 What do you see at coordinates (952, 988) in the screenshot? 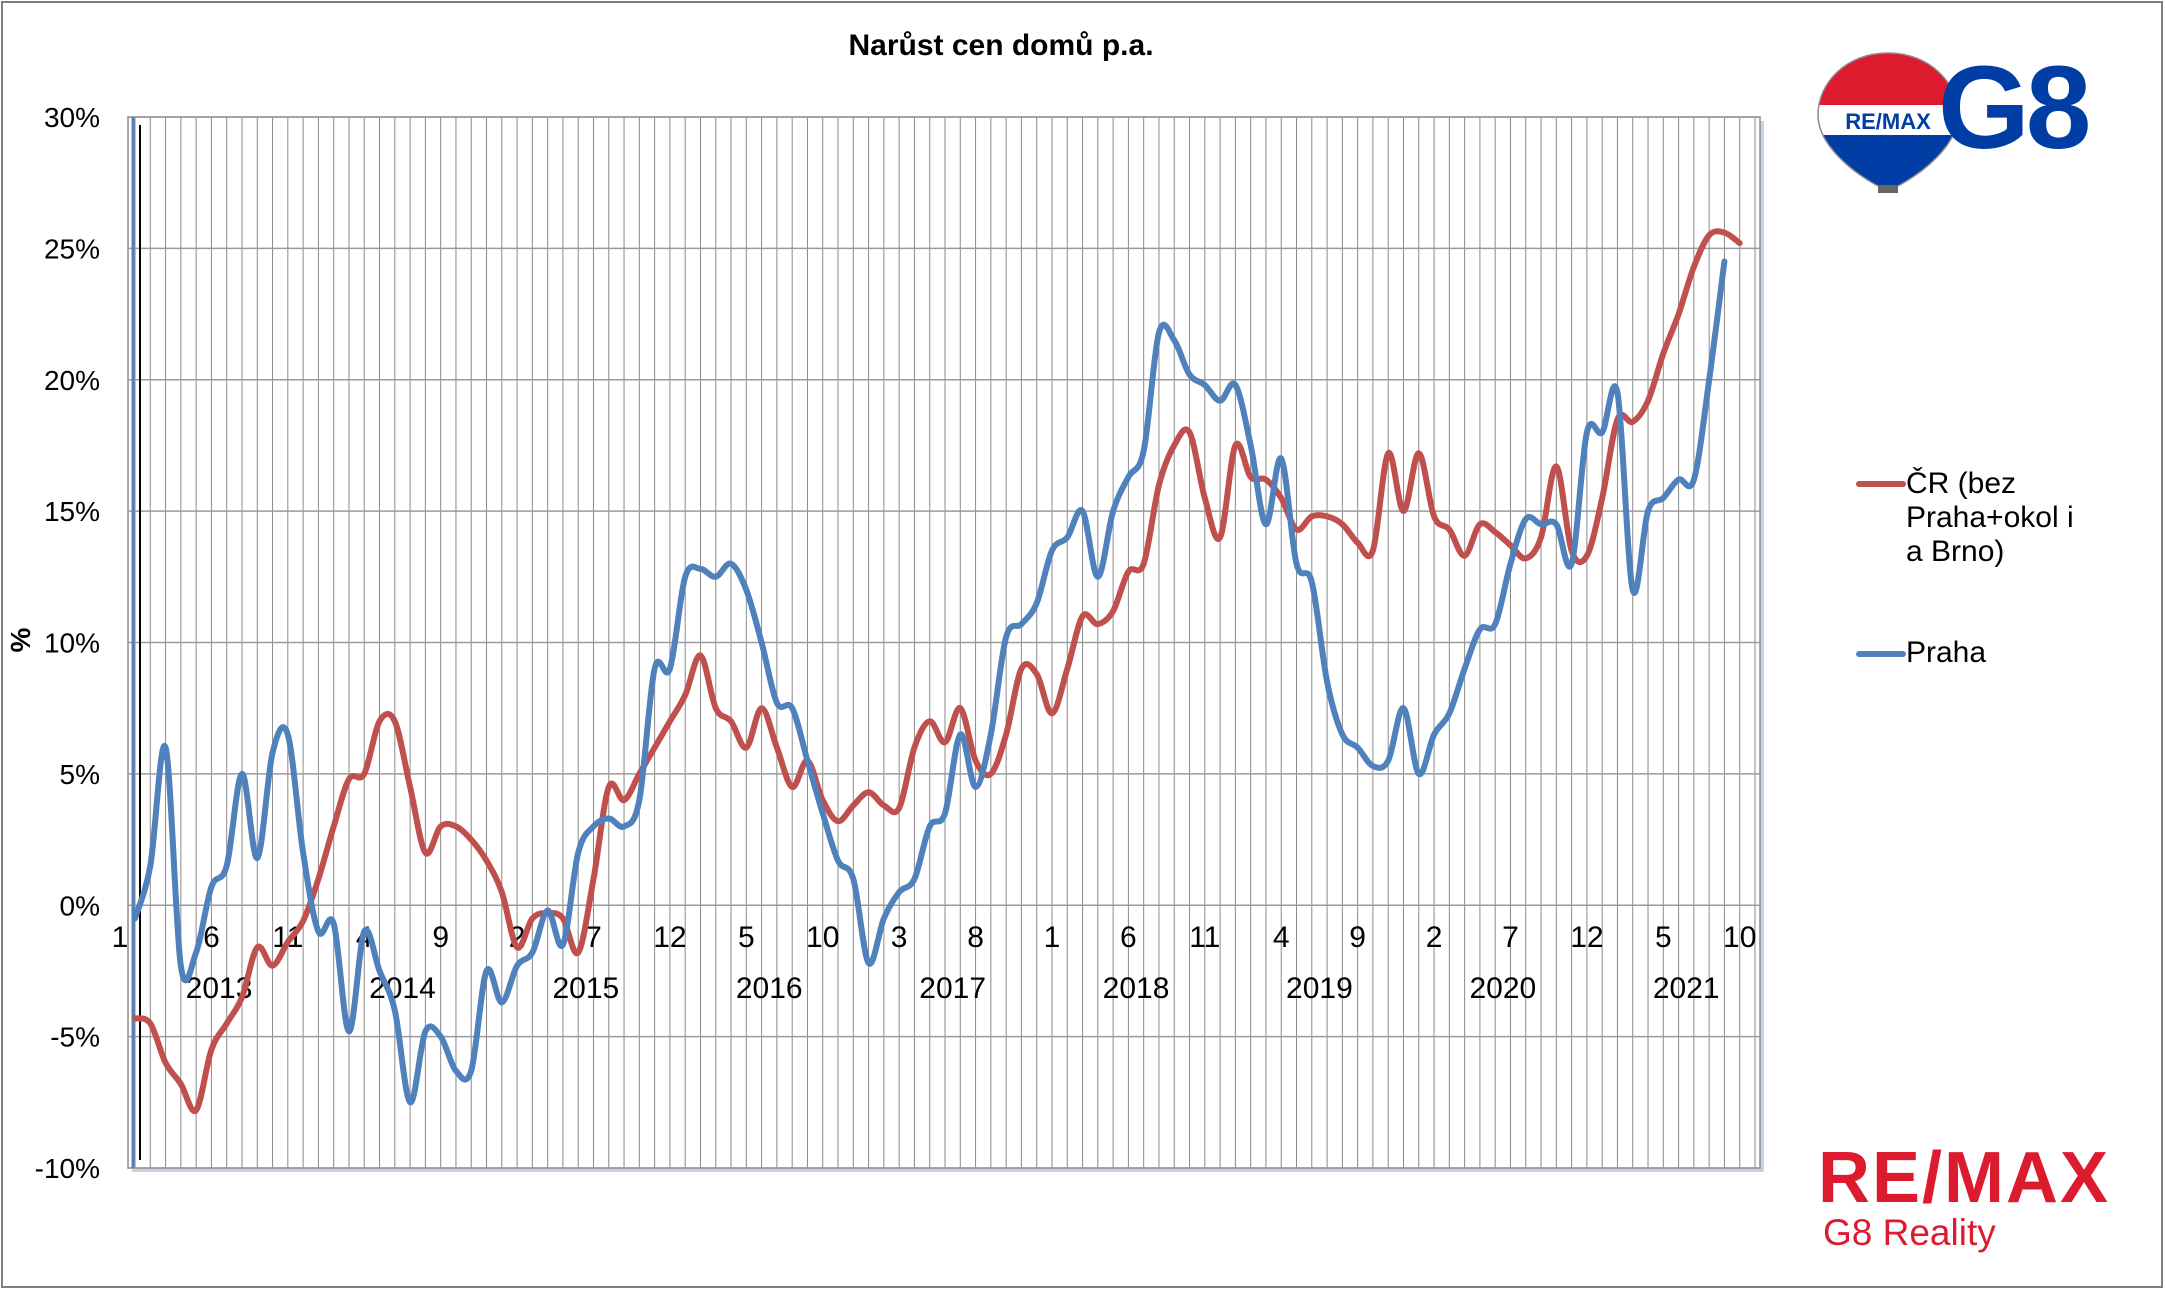
I see `x-year-label: 2017` at bounding box center [952, 988].